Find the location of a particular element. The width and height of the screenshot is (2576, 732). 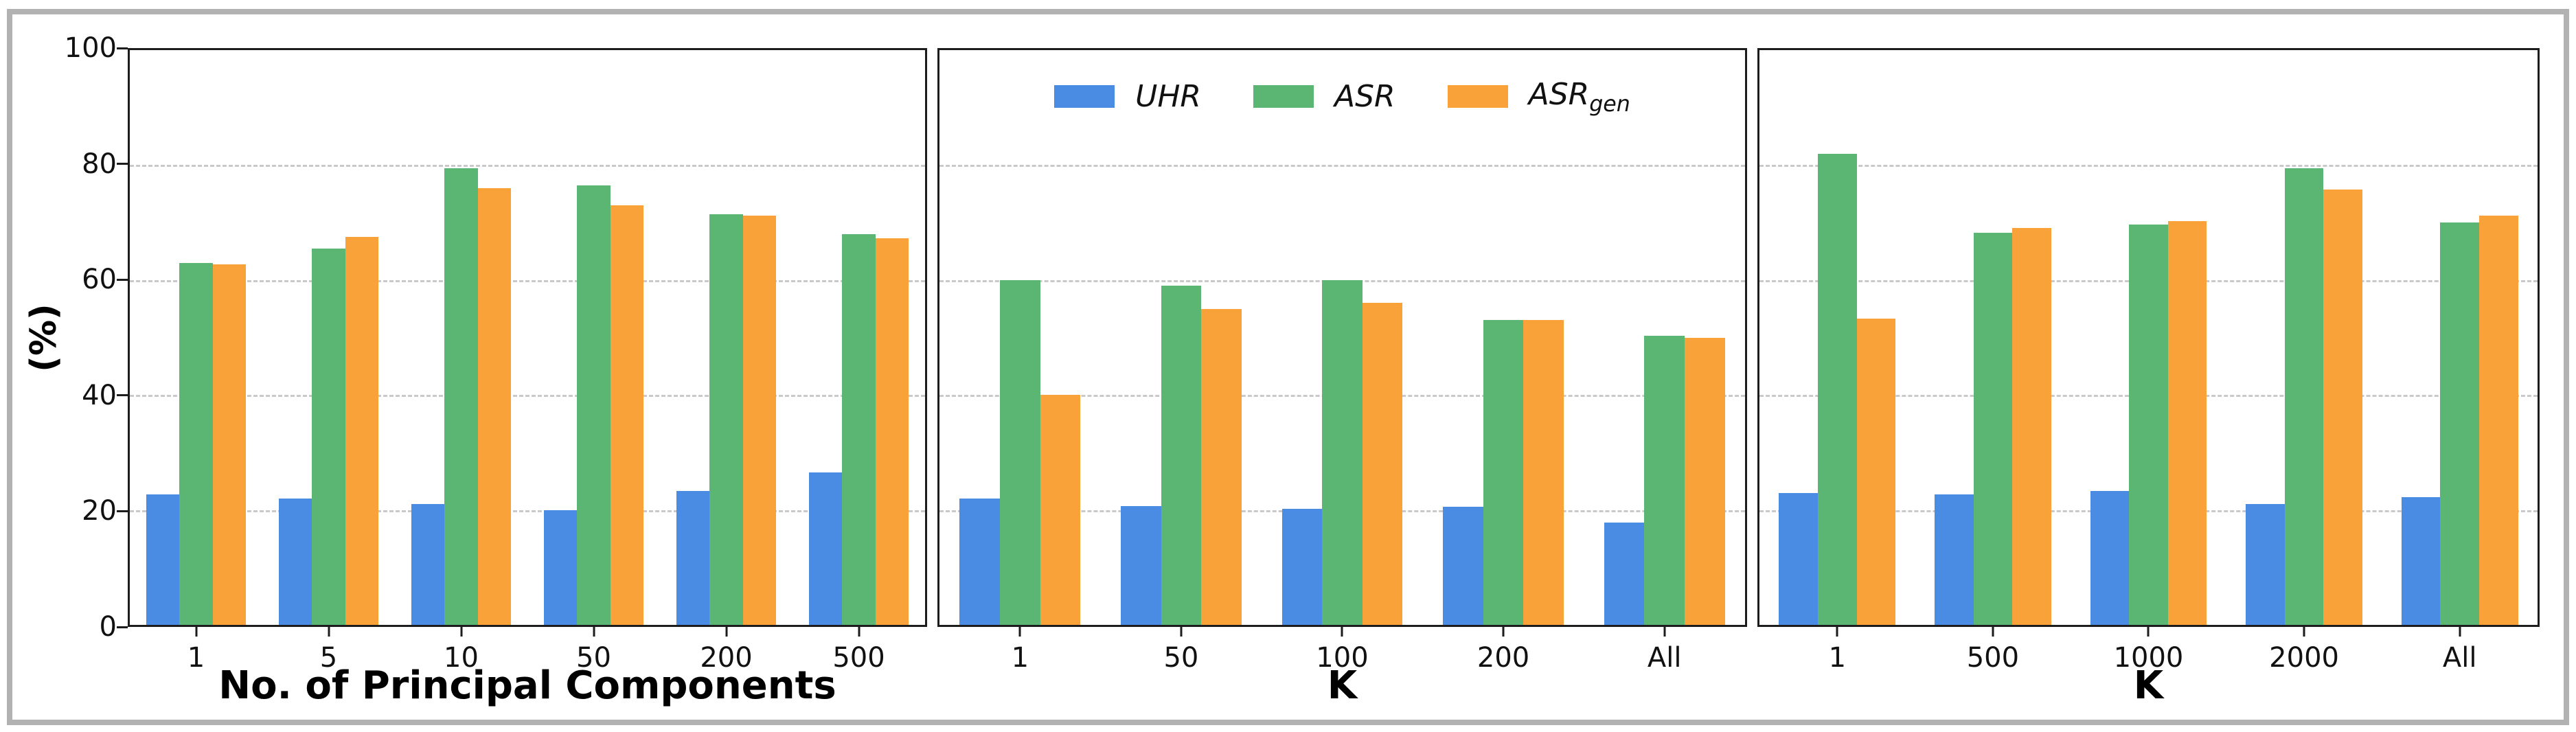

bar-group: 10 is located at coordinates (461, 362).